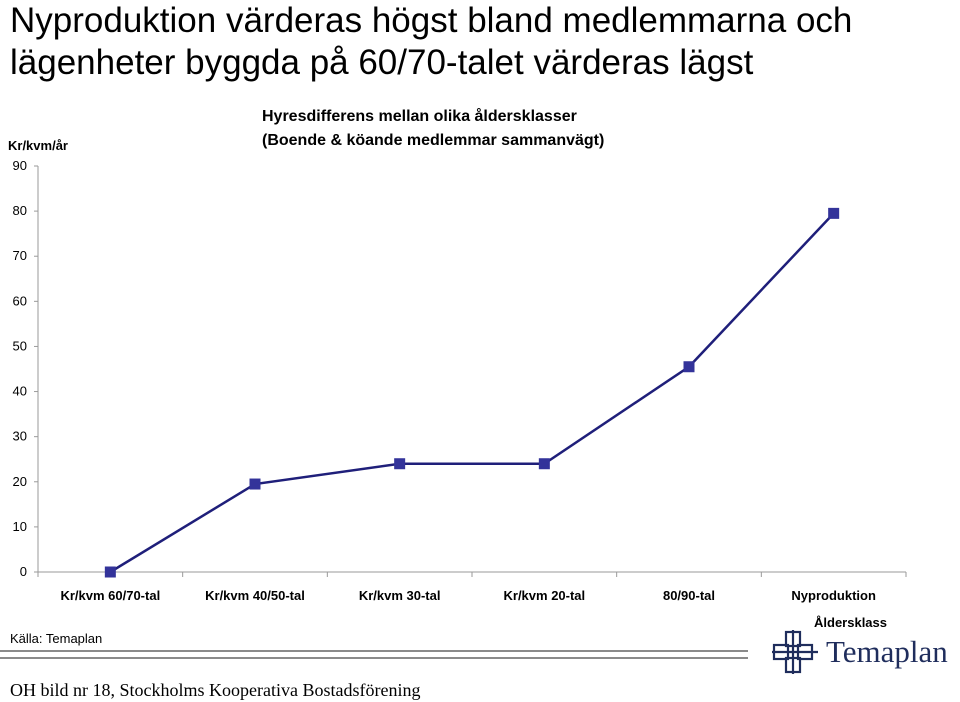 This screenshot has width=960, height=702. I want to click on y-tick-label: 20, so click(20, 481).